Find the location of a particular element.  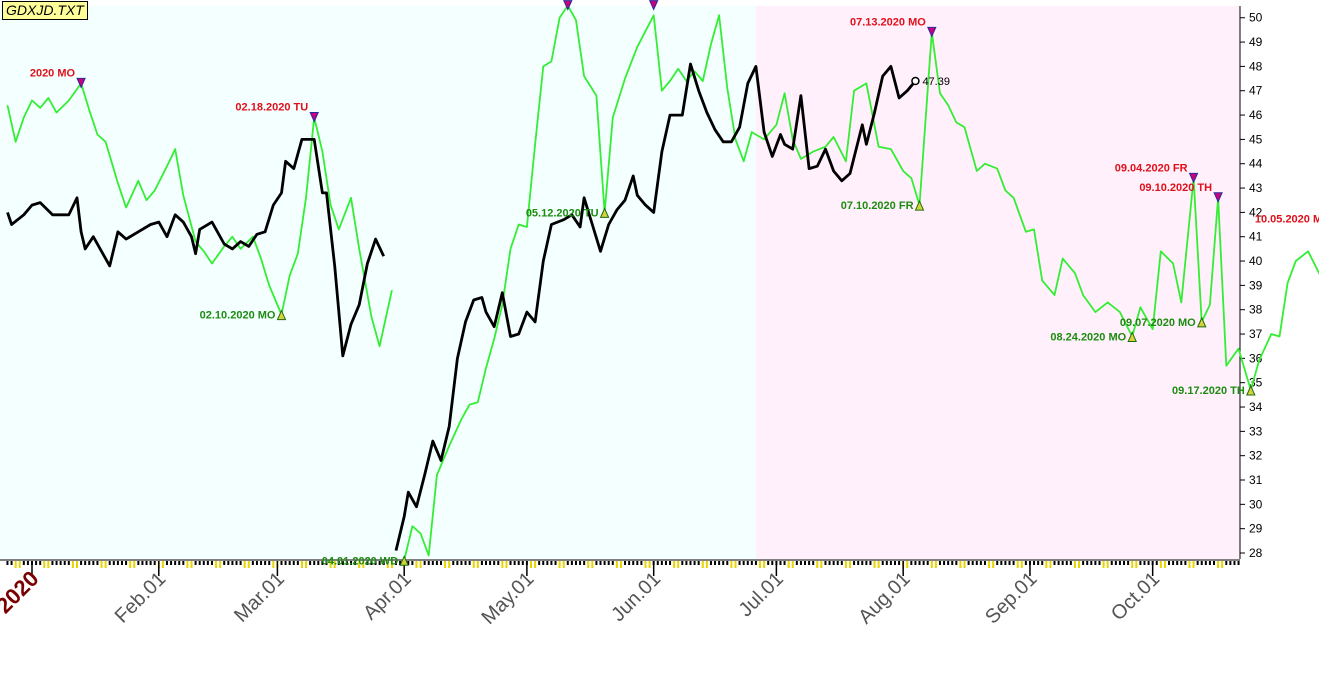

y-tick-label: 31 is located at coordinates (1256, 480).